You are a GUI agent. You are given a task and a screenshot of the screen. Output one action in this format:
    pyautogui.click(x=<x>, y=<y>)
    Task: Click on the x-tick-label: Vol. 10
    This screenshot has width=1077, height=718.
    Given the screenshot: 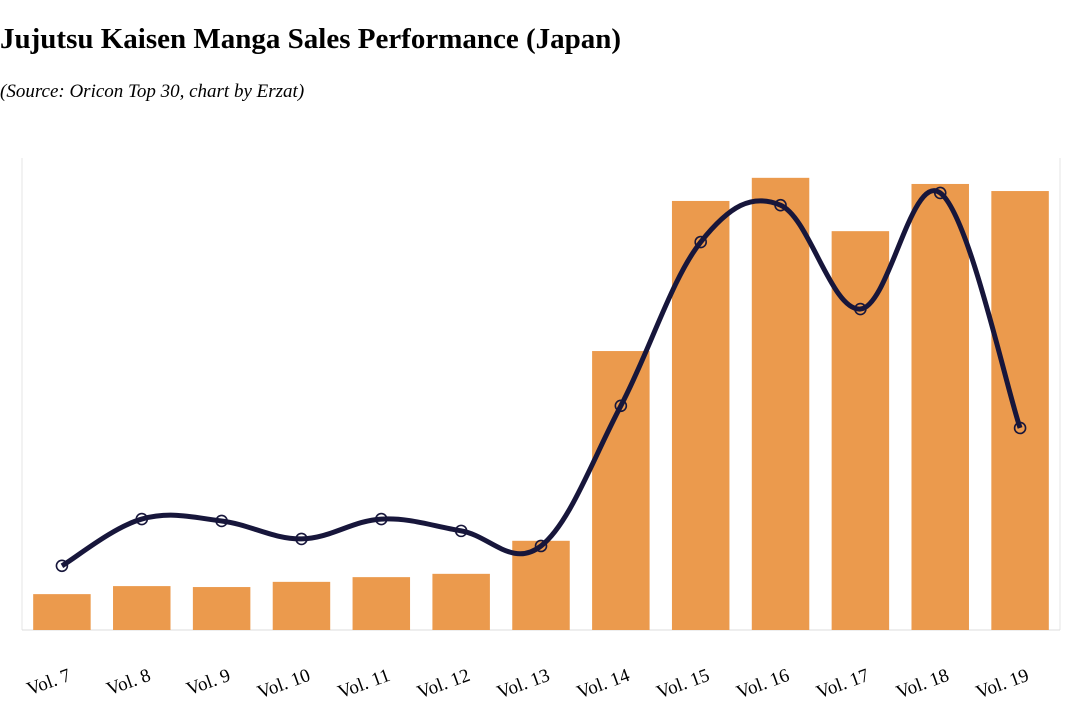 What is the action you would take?
    pyautogui.click(x=284, y=684)
    